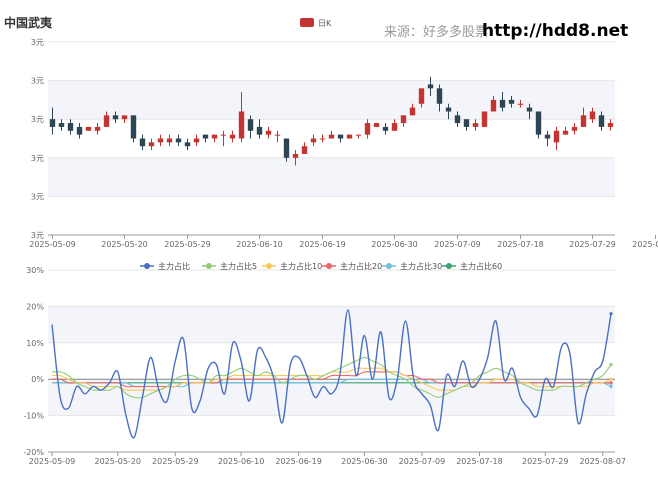 The width and height of the screenshot is (658, 500). I want to click on ratio-legend-label: 主力占比5, so click(238, 266).